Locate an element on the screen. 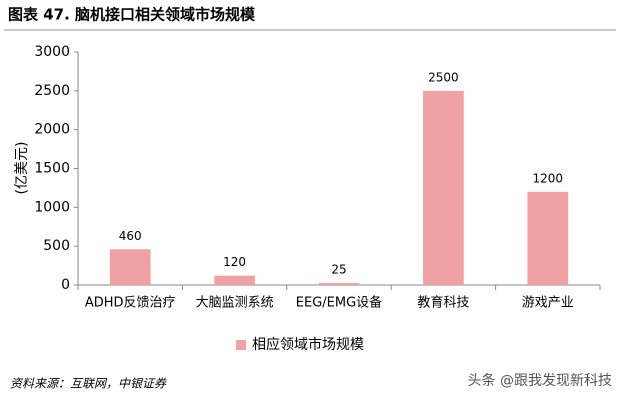 The height and width of the screenshot is (400, 620). watermark: 头条 @跟我发现新科技 is located at coordinates (540, 380).